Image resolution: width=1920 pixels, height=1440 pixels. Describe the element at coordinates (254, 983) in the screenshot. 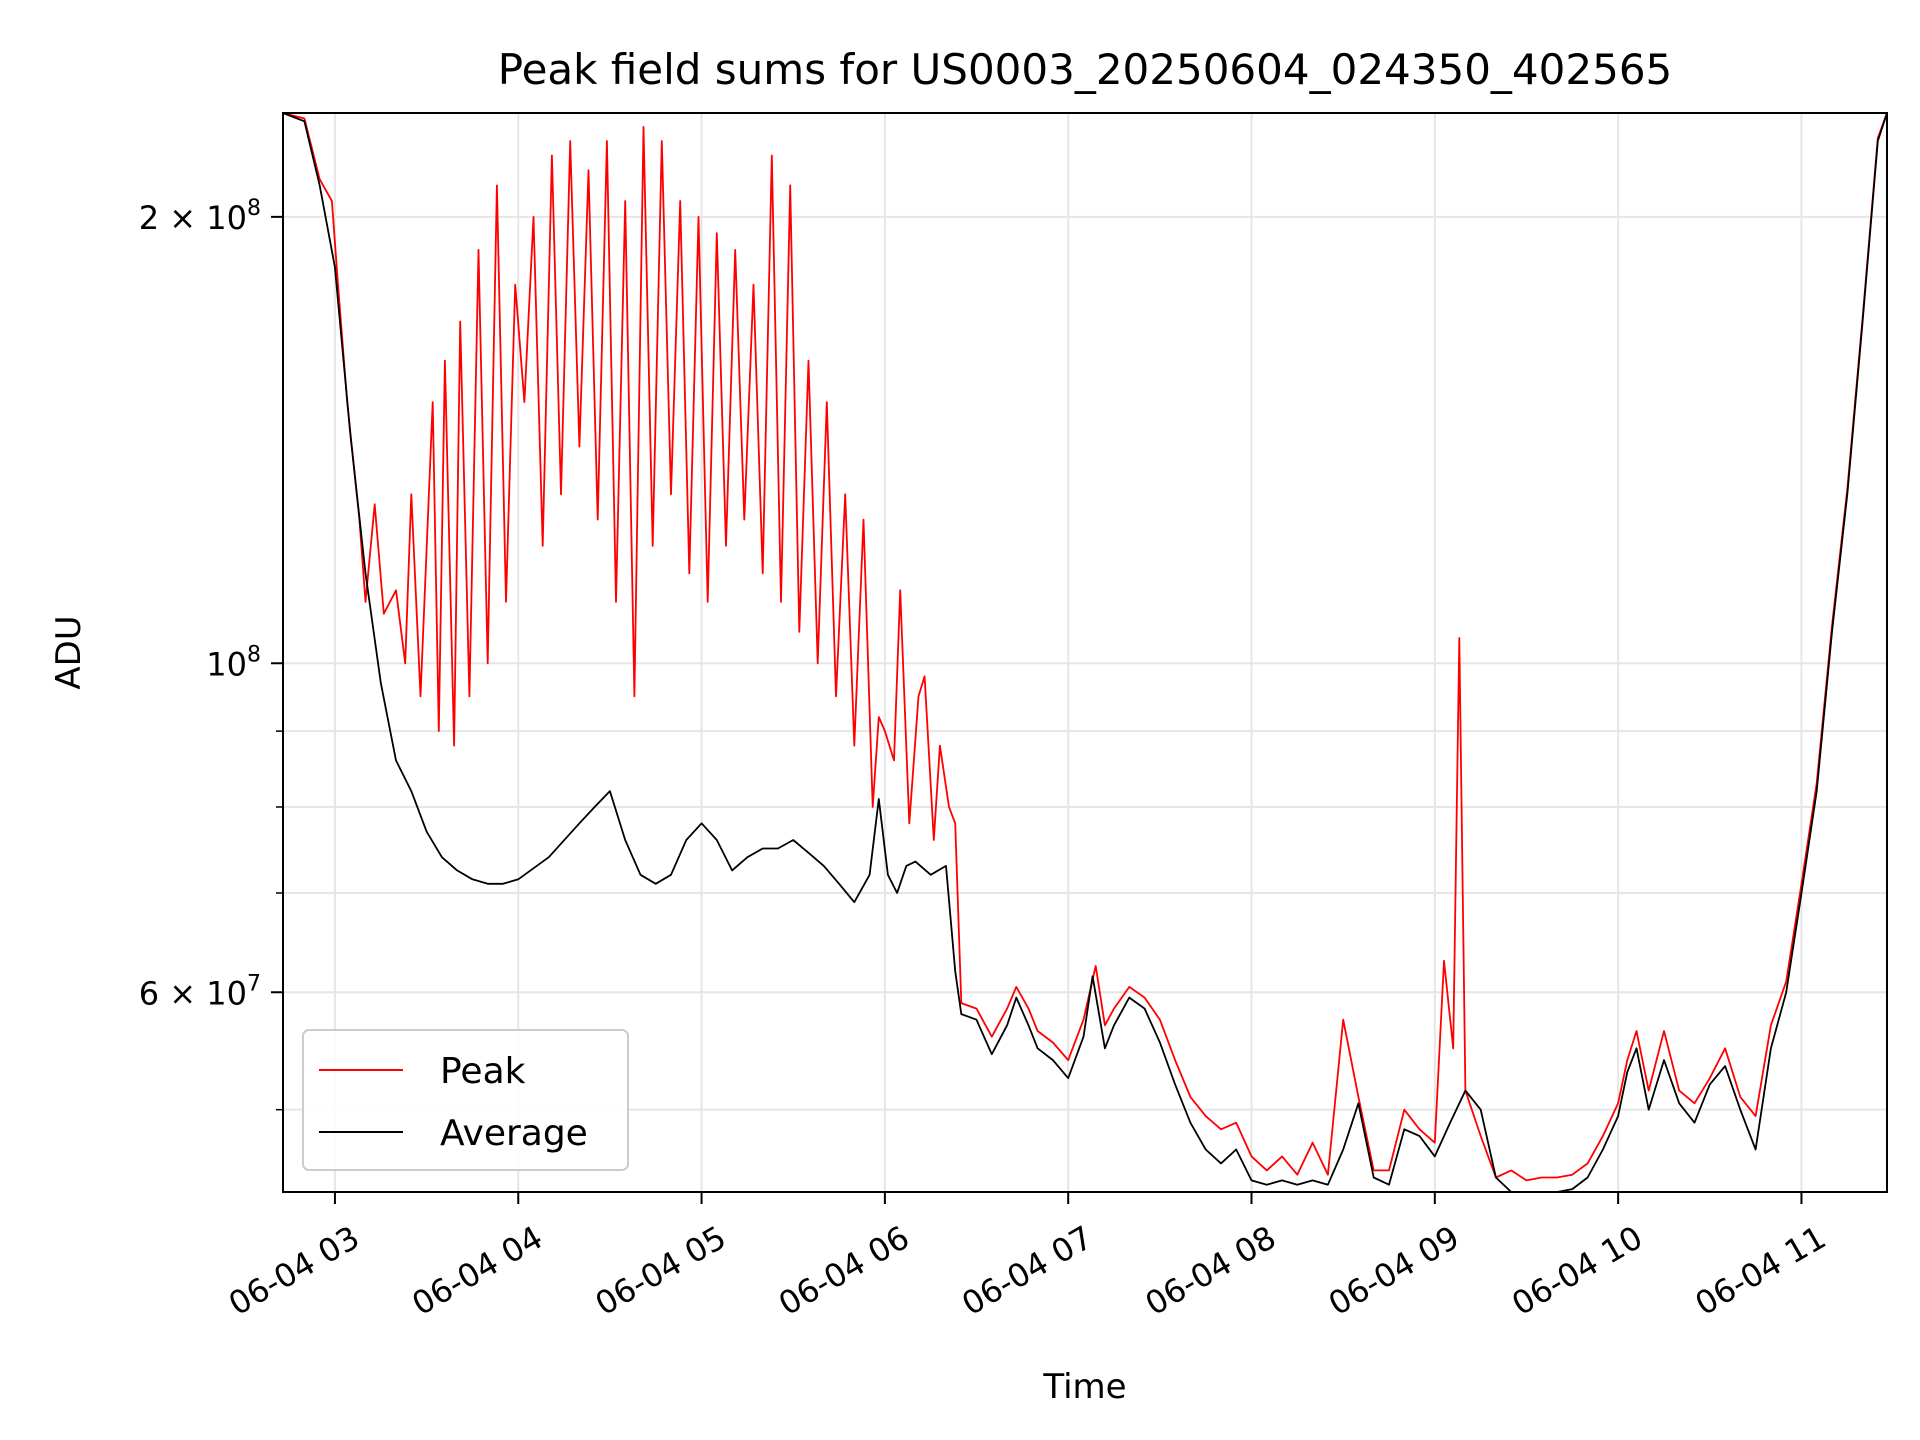

I see `y-tick-exponent: 7` at that location.